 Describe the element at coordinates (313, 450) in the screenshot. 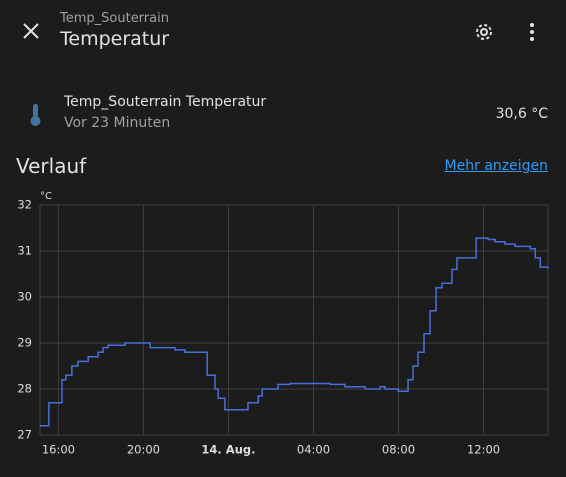

I see `x-tick-label: 04:00` at that location.